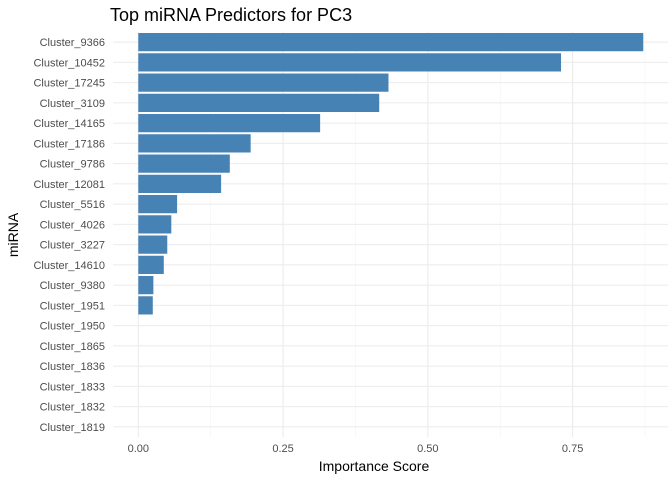 This screenshot has width=672, height=480. I want to click on y-tick-label: Cluster_3227, so click(72, 246).